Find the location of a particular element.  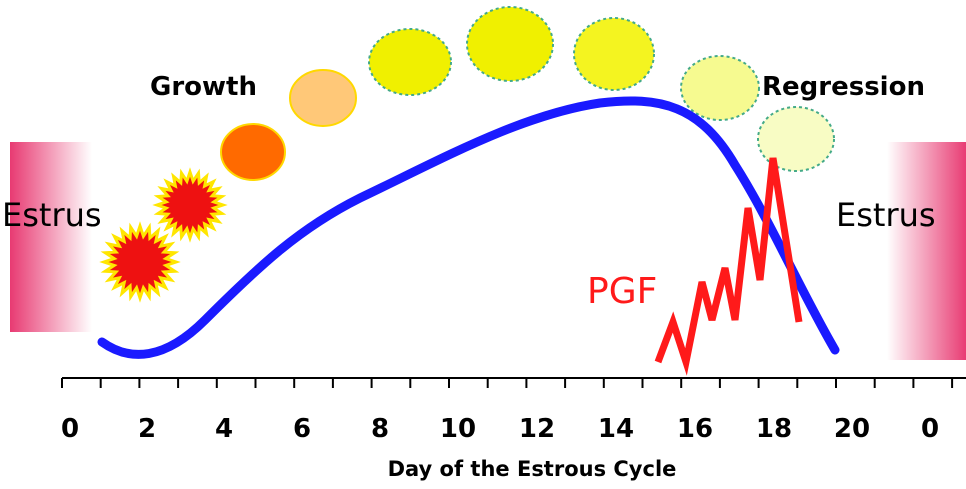

x-axis-tick-label: 6 is located at coordinates (302, 429).